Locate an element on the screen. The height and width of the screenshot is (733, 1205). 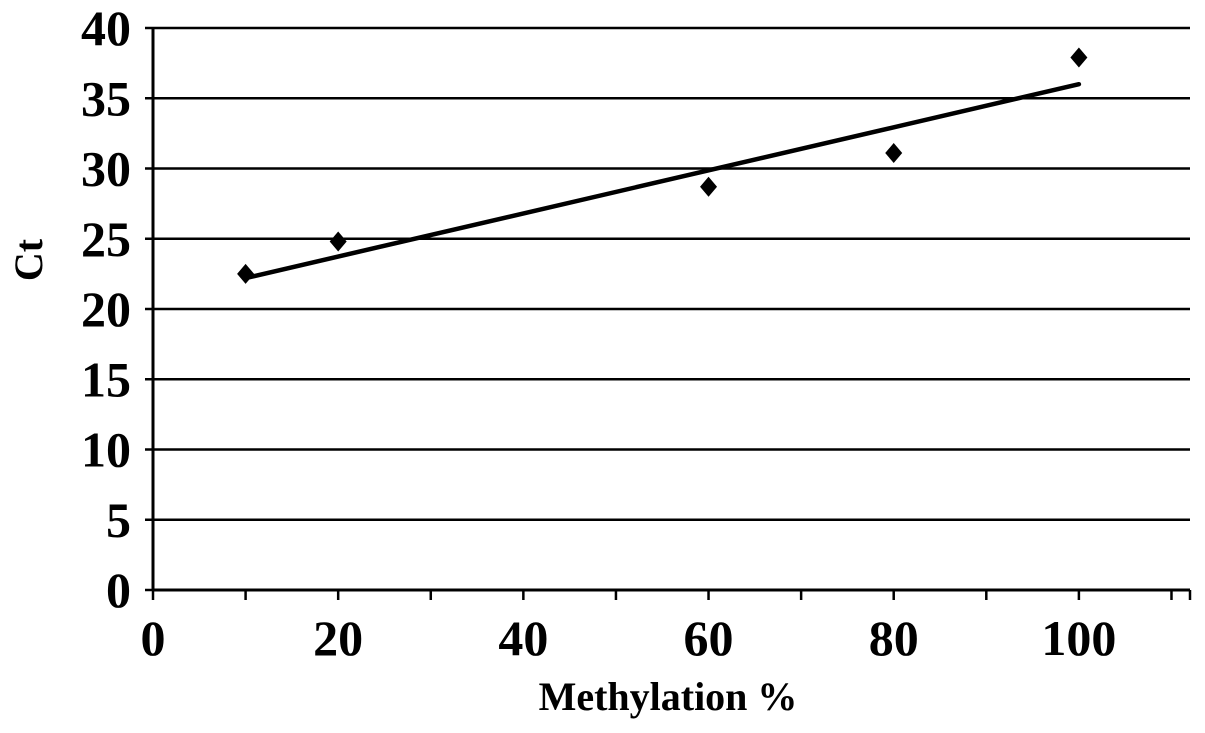
y-tick-label: 10 is located at coordinates (106, 450).